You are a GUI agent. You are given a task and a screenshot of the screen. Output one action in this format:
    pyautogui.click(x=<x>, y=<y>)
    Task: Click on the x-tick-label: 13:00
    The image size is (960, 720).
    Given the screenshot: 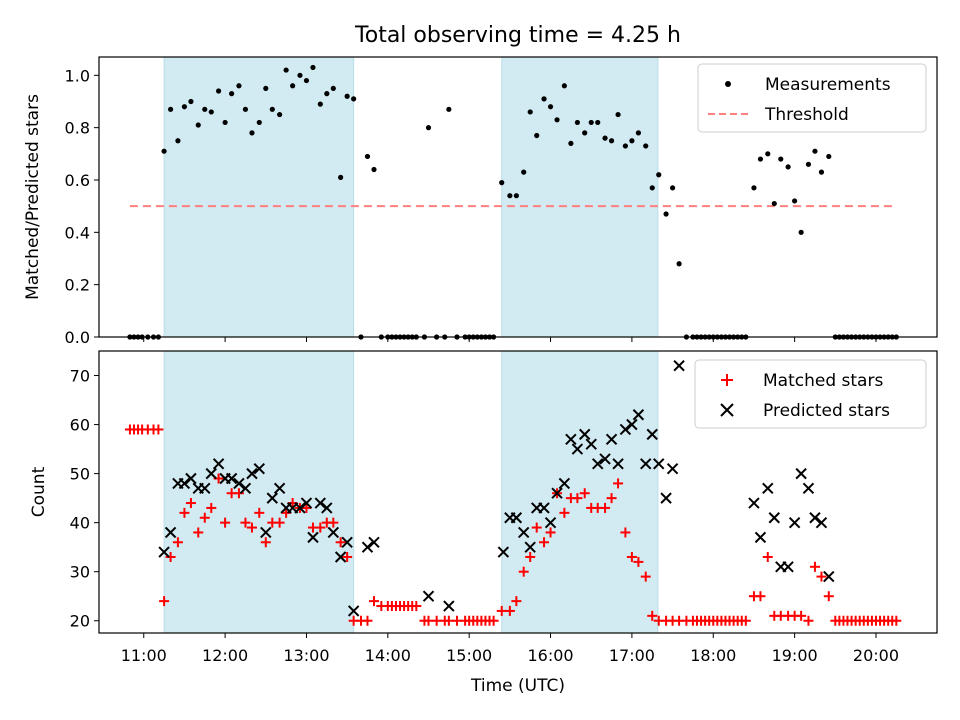 What is the action you would take?
    pyautogui.click(x=306, y=655)
    